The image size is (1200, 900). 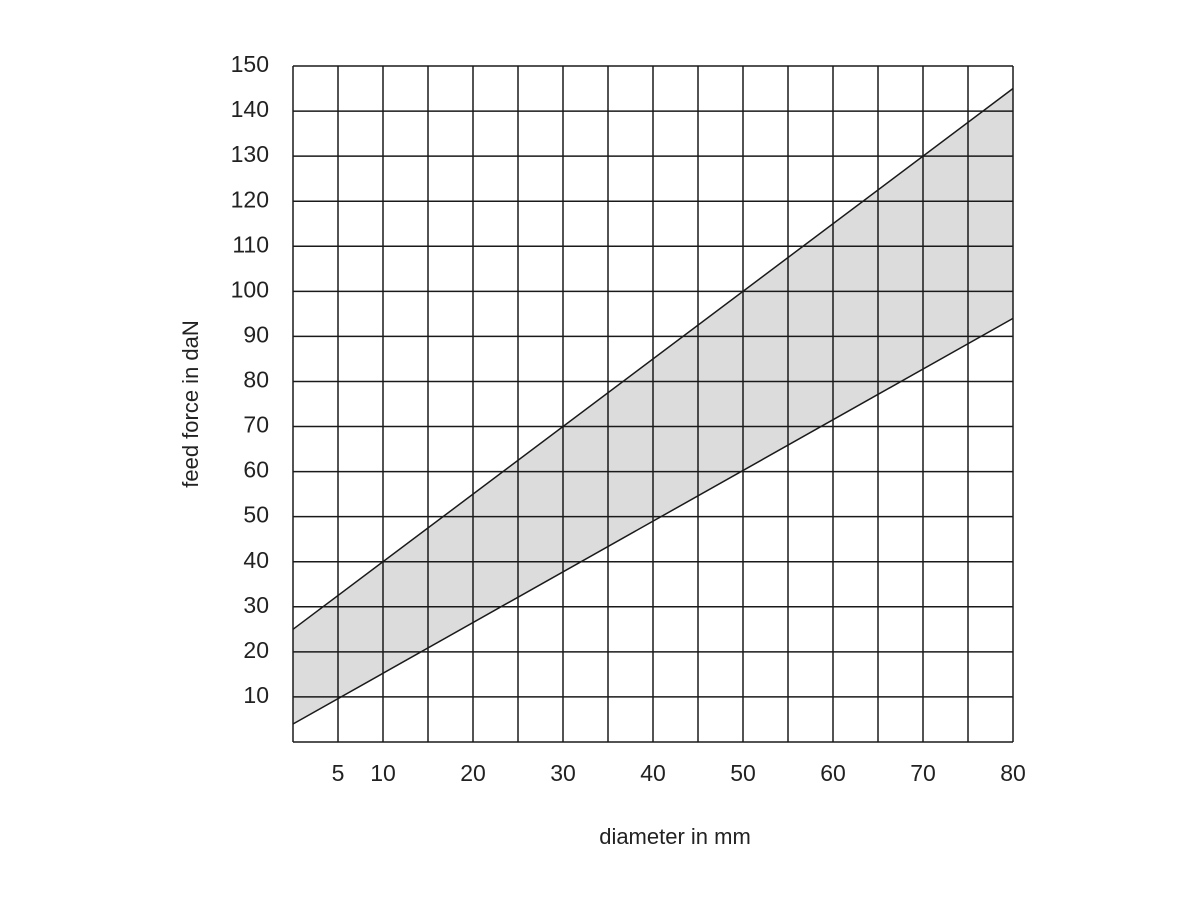 What do you see at coordinates (256, 515) in the screenshot?
I see `y-tick-label: 50` at bounding box center [256, 515].